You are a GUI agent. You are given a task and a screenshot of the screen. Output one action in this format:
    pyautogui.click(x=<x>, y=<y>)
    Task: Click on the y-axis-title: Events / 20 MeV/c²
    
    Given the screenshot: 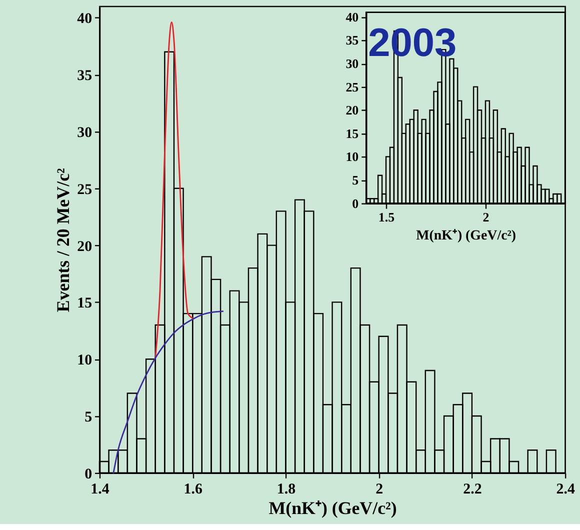 What is the action you would take?
    pyautogui.click(x=63, y=240)
    